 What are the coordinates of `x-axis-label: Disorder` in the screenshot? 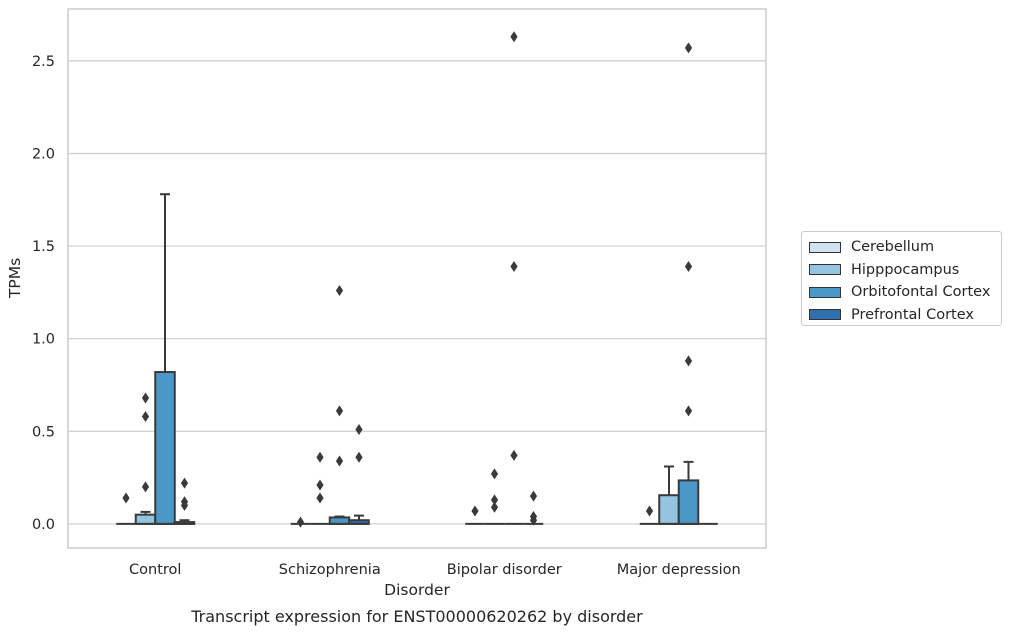 It's located at (417, 590).